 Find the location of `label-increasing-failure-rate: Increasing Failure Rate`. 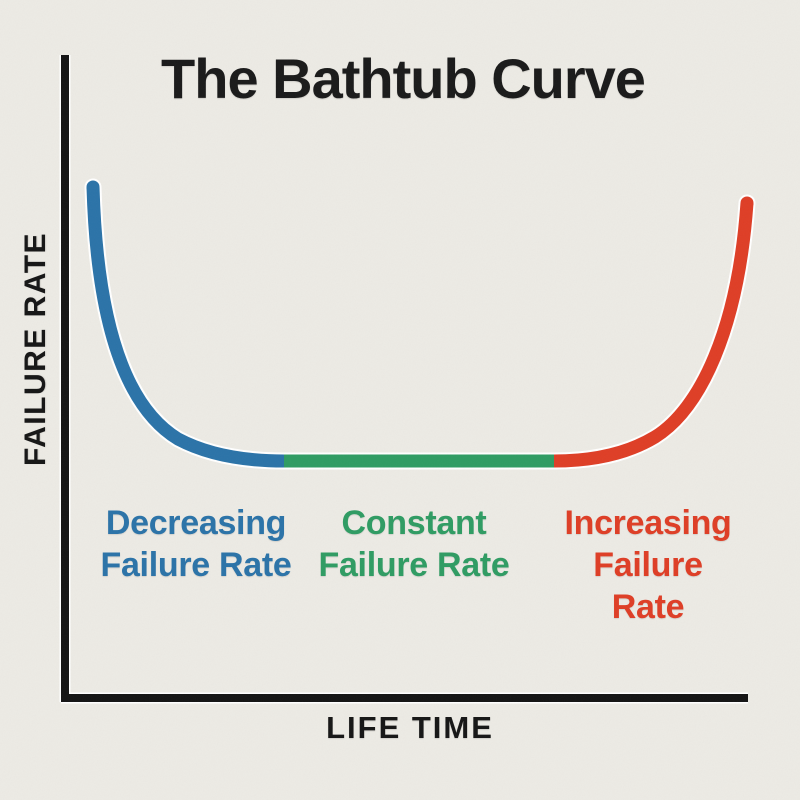

label-increasing-failure-rate: Increasing Failure Rate is located at coordinates (648, 565).